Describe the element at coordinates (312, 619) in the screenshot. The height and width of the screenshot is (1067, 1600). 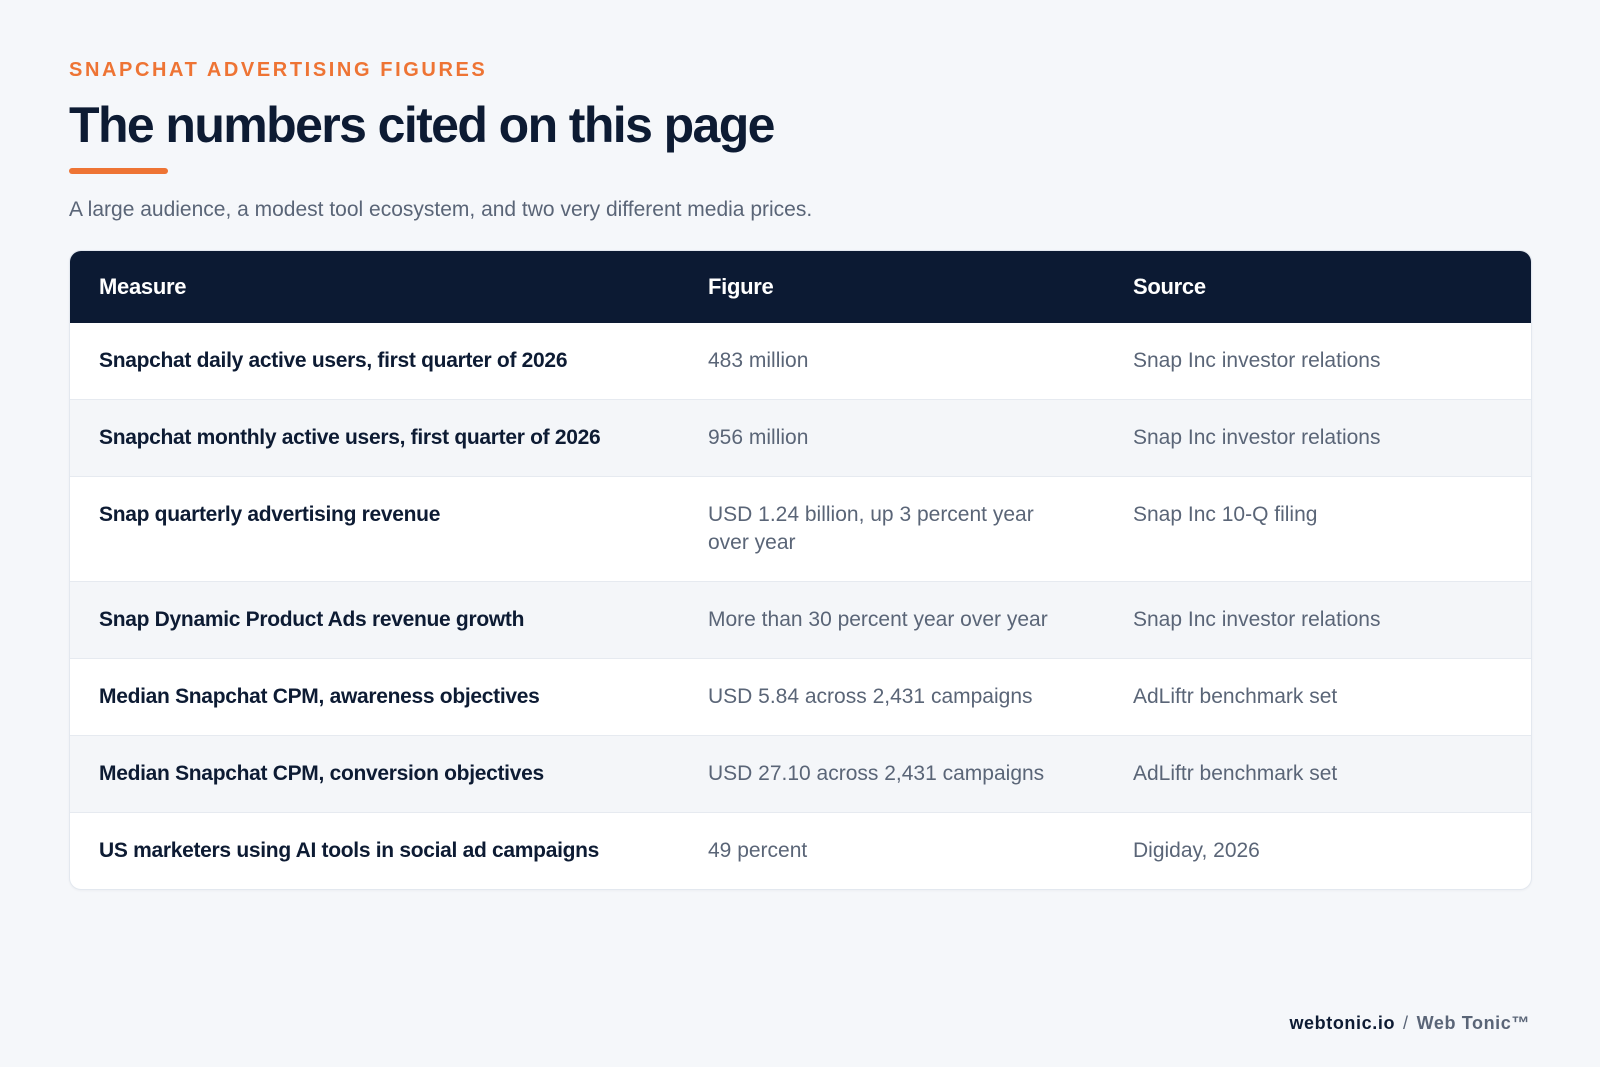
I see `measure-cell: Snap Dynamic Product Ads revenue growth` at that location.